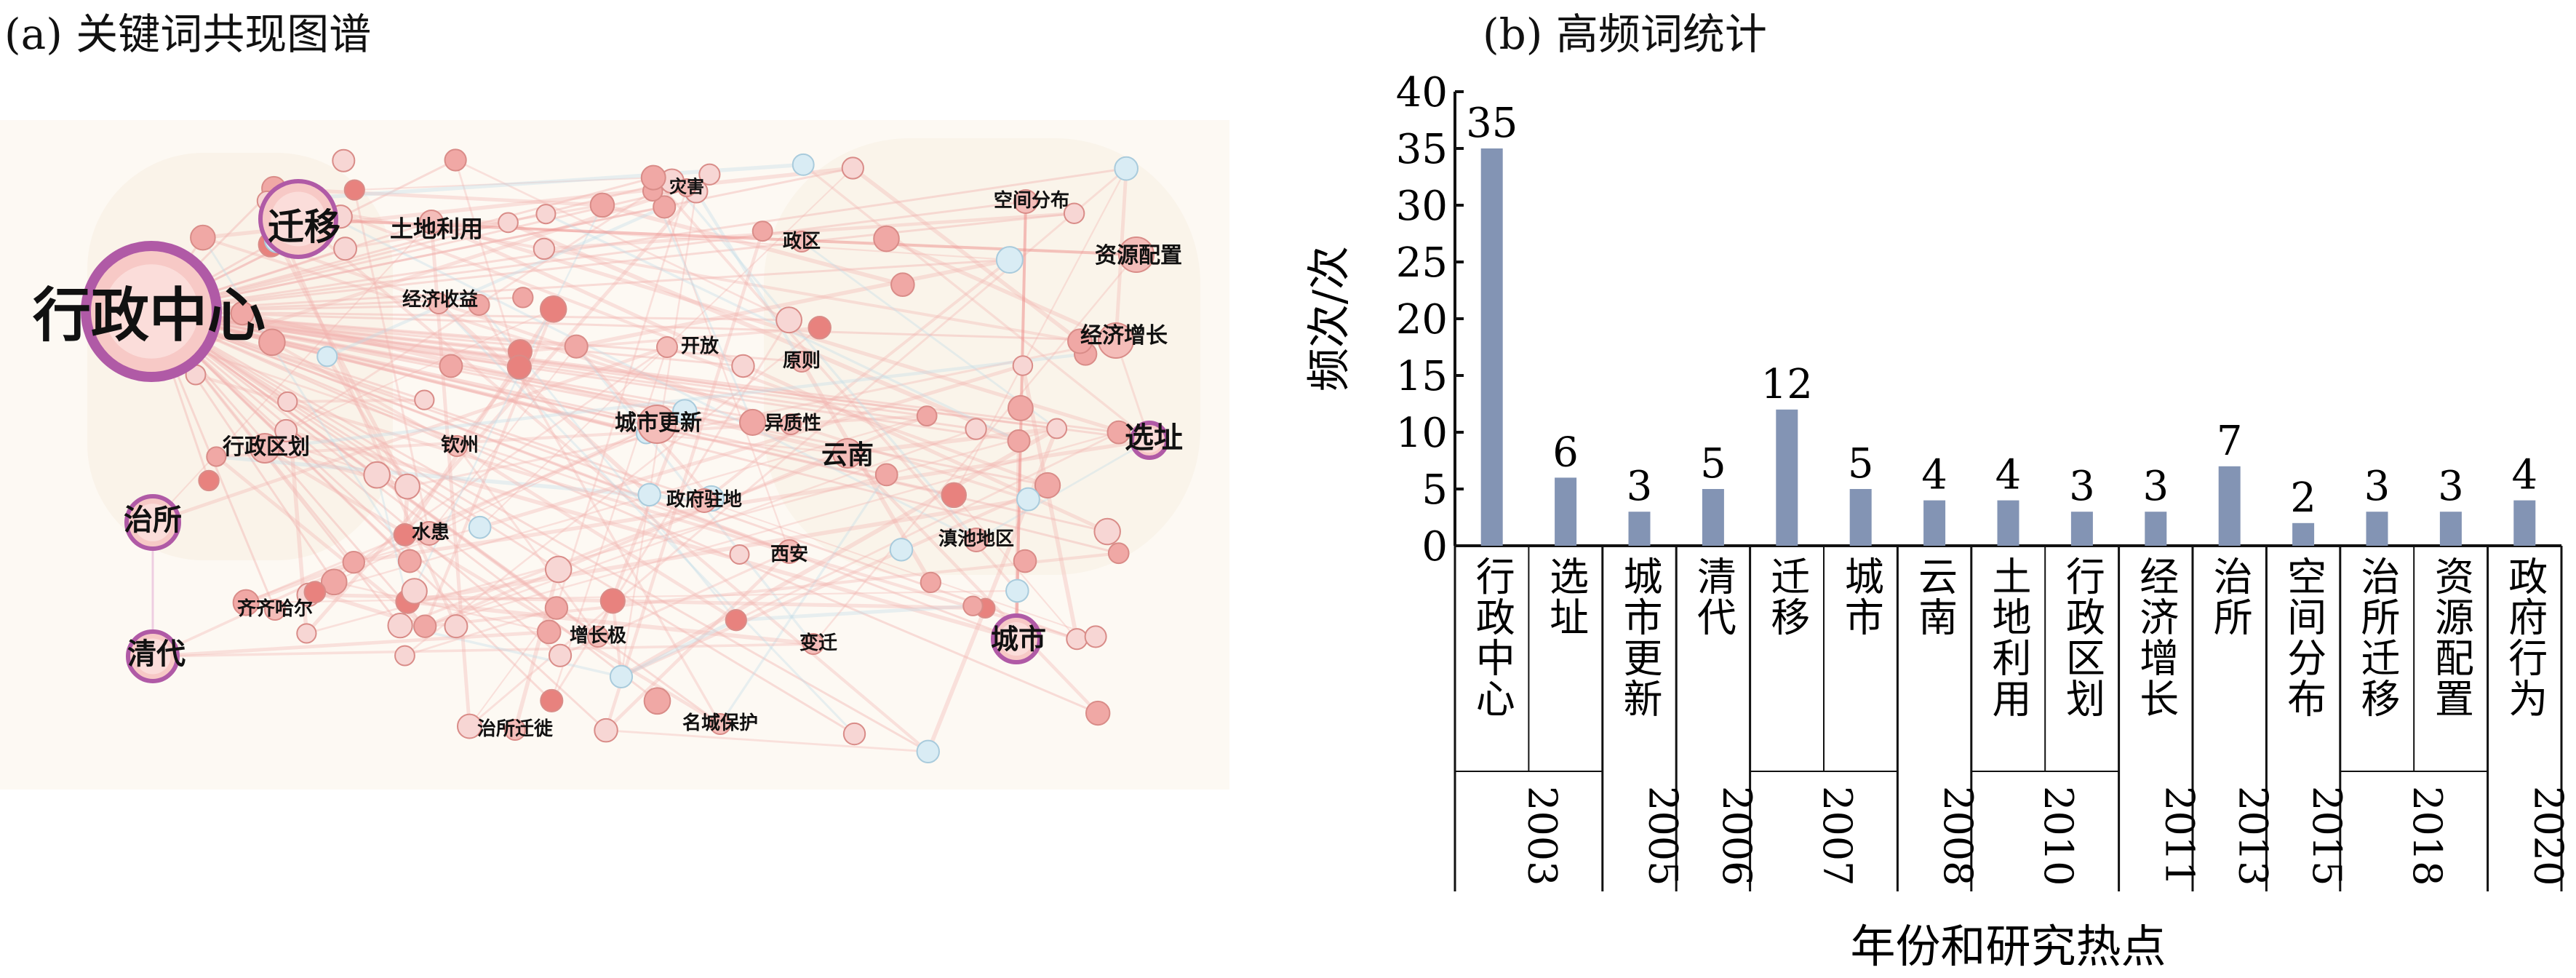  I want to click on network-node-label: 名城保护, so click(720, 723).